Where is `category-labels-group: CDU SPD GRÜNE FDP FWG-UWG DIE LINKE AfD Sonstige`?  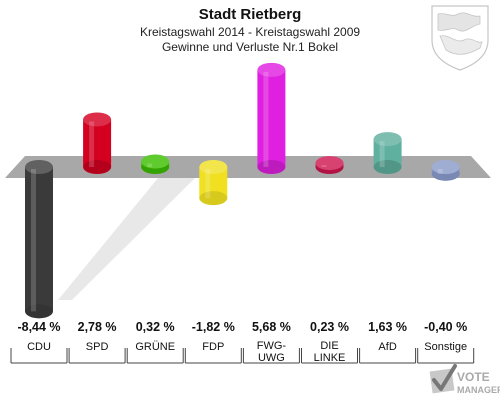
category-labels-group: CDU SPD GRÜNE FDP FWG-UWG DIE LINKE AfD Sonstige is located at coordinates (242, 352).